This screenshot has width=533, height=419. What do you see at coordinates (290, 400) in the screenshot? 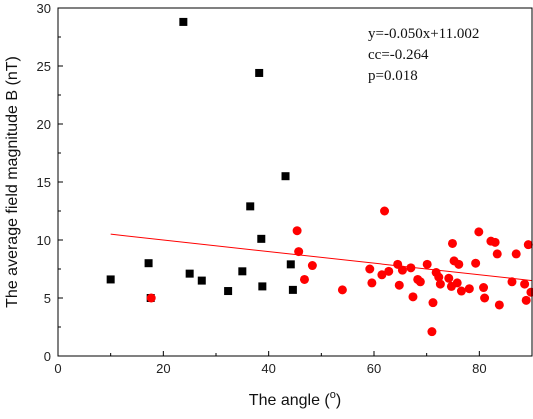
I see `x-axis-label-text: The angle (` at bounding box center [290, 400].